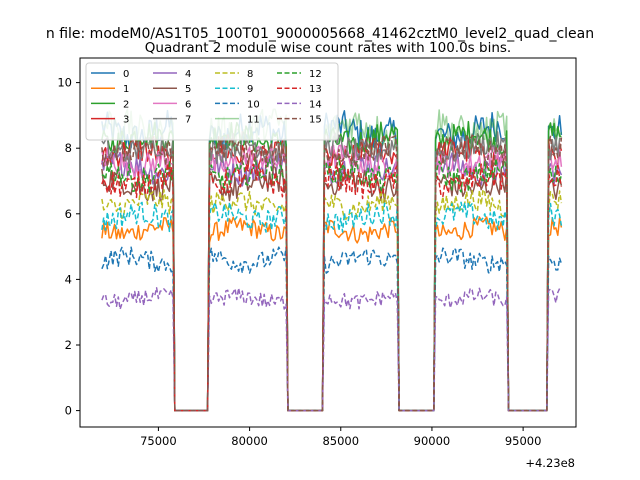 The width and height of the screenshot is (640, 480). What do you see at coordinates (250, 74) in the screenshot?
I see `legend-label: 8` at bounding box center [250, 74].